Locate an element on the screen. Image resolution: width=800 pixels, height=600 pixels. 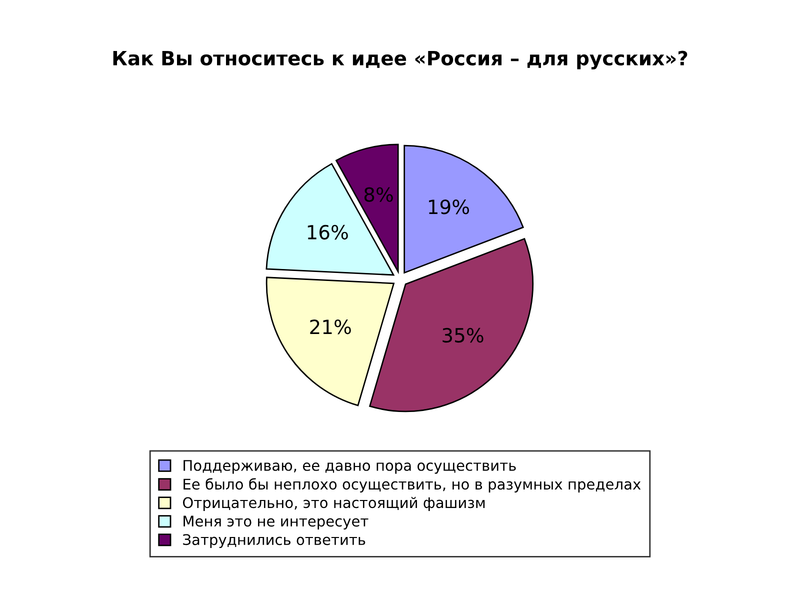
data-label: 16% is located at coordinates (328, 232).